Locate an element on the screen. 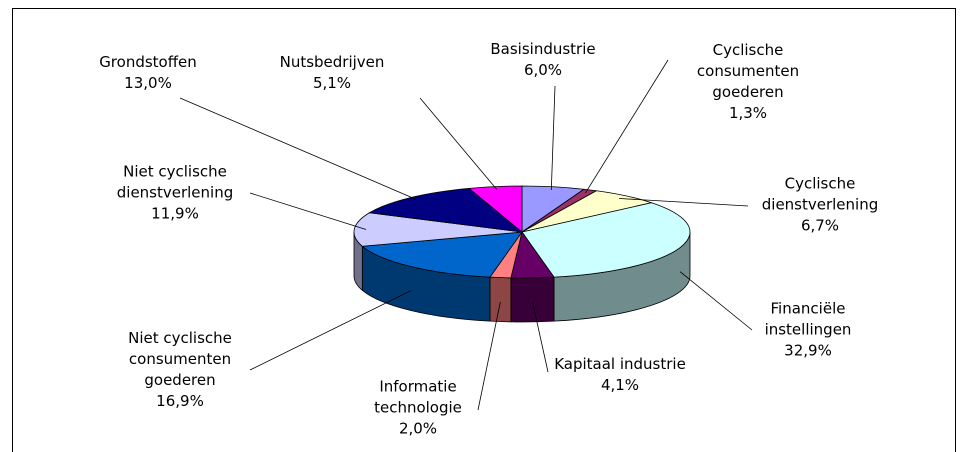  slice-label: Cyclische dienstverlening 6,7% is located at coordinates (820, 205).